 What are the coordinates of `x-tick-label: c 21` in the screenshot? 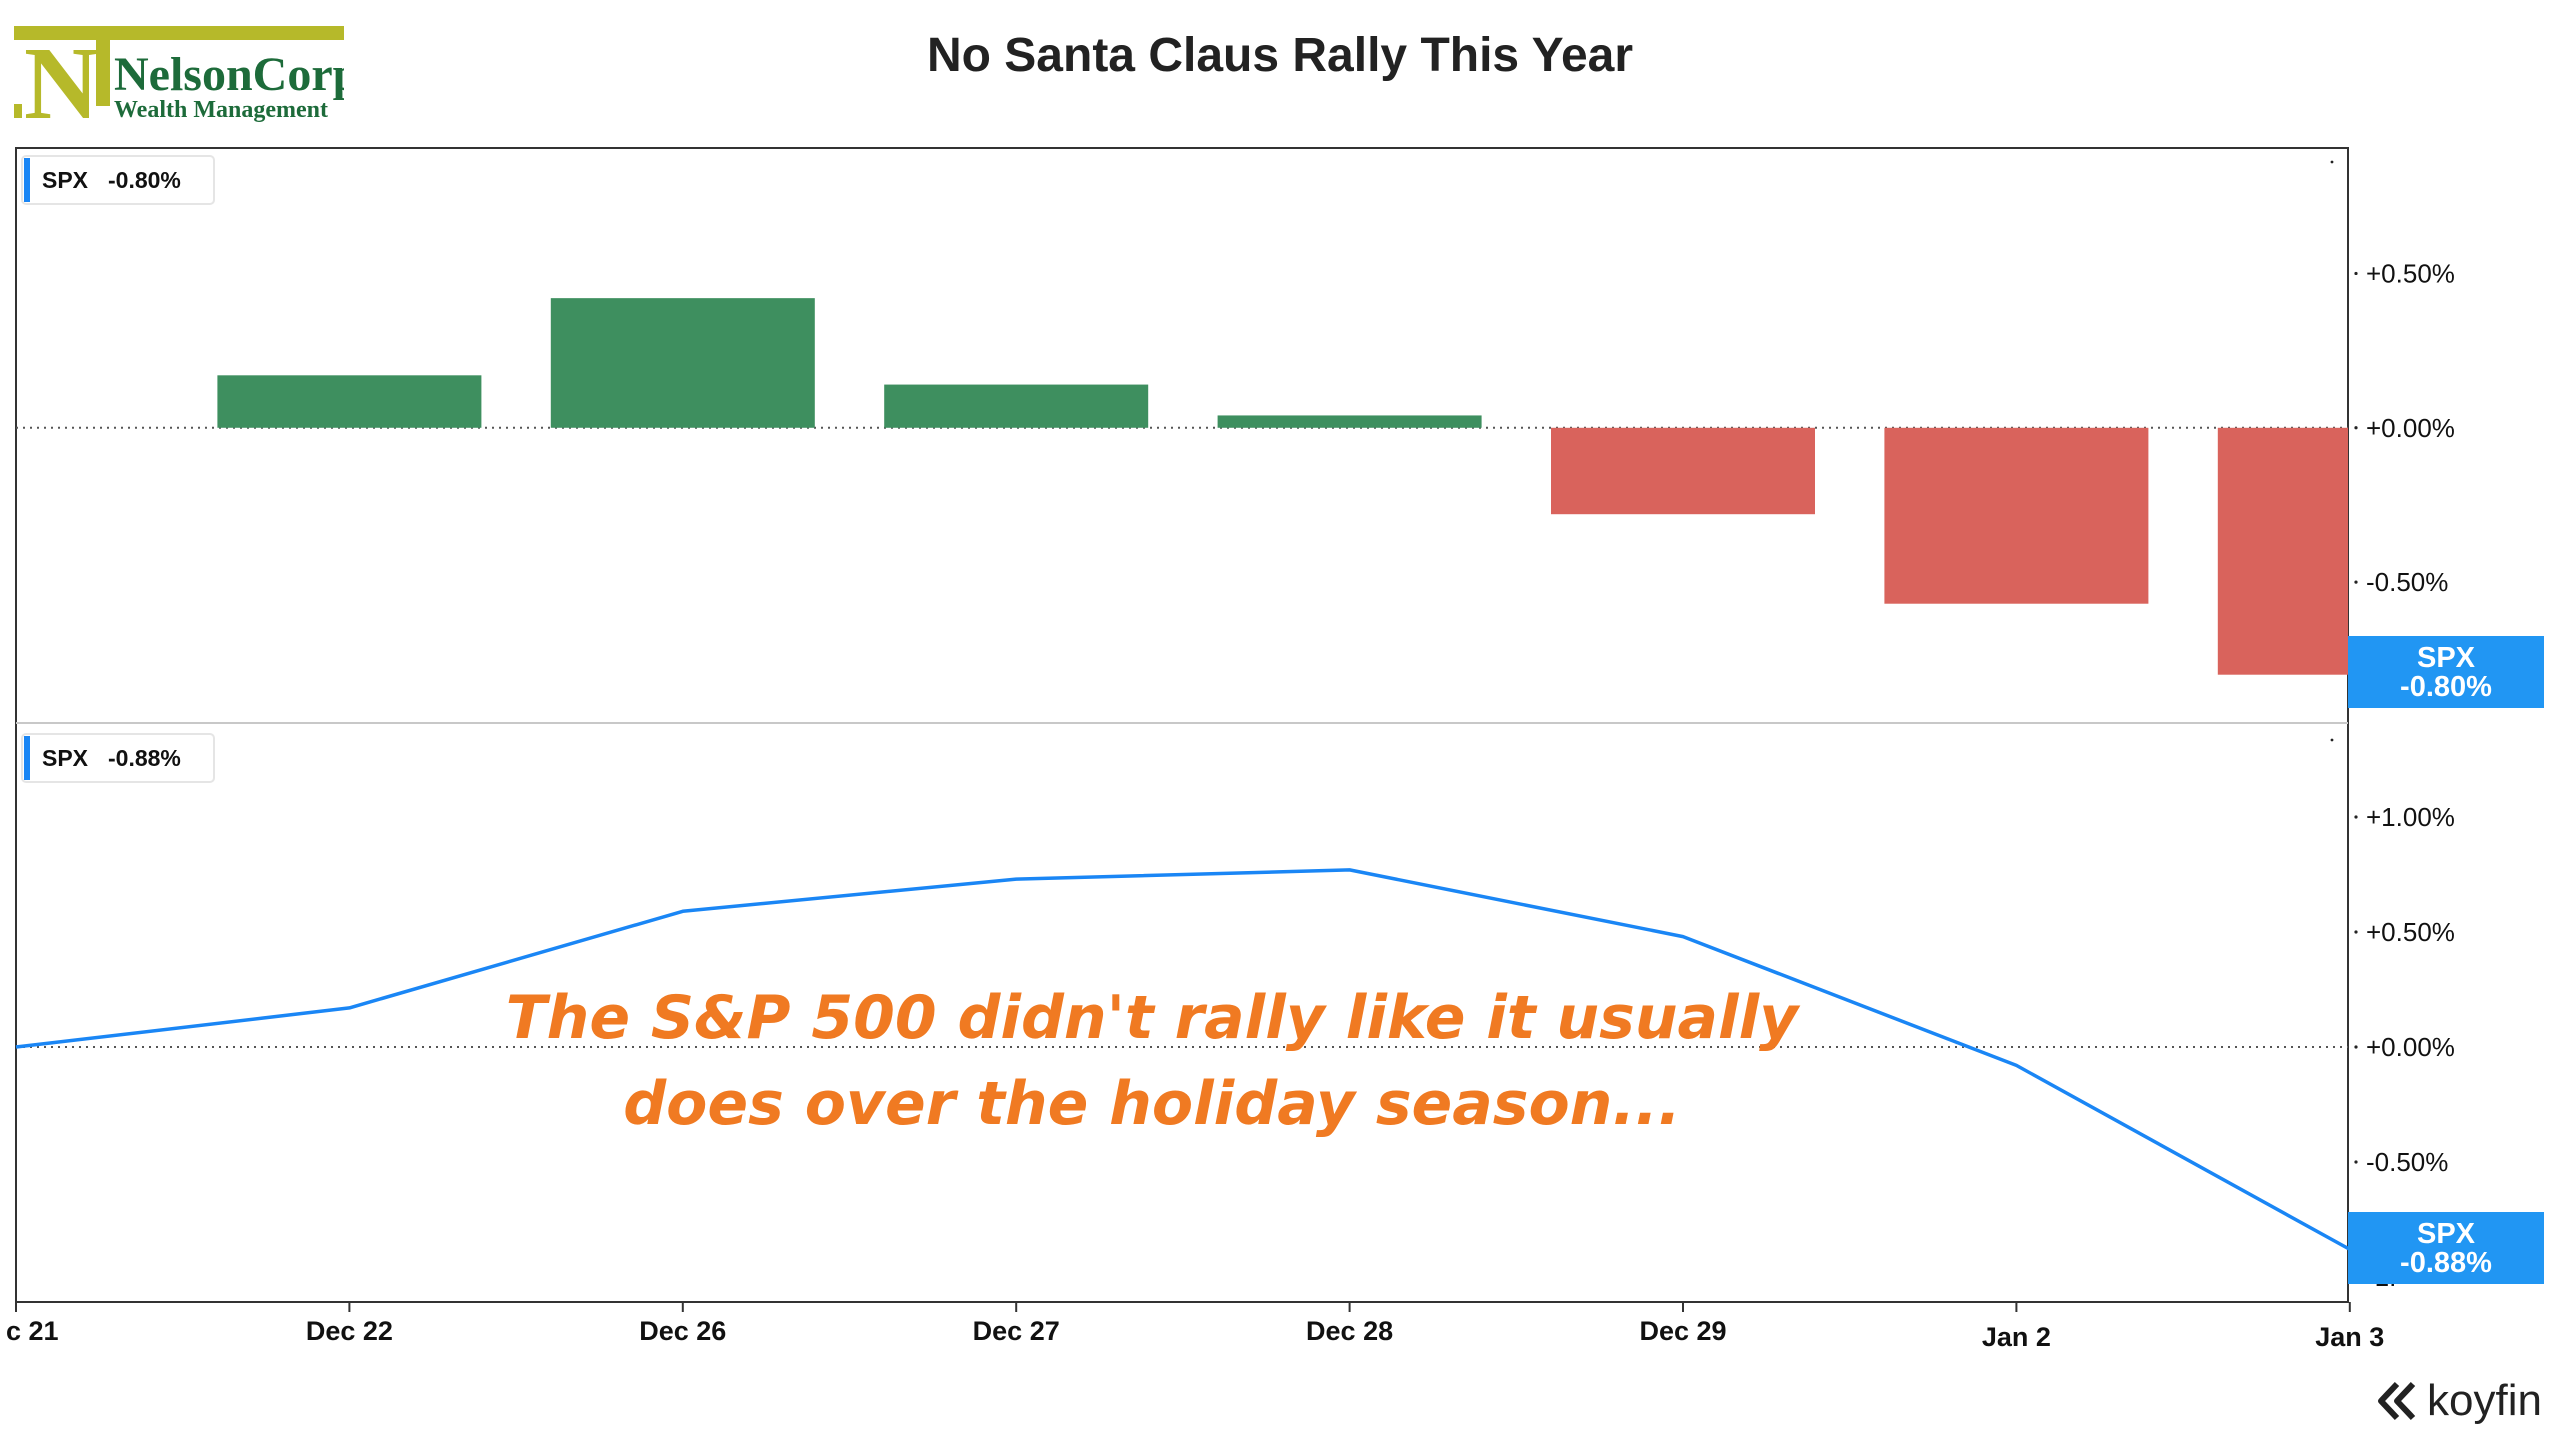 It's located at (32, 1331).